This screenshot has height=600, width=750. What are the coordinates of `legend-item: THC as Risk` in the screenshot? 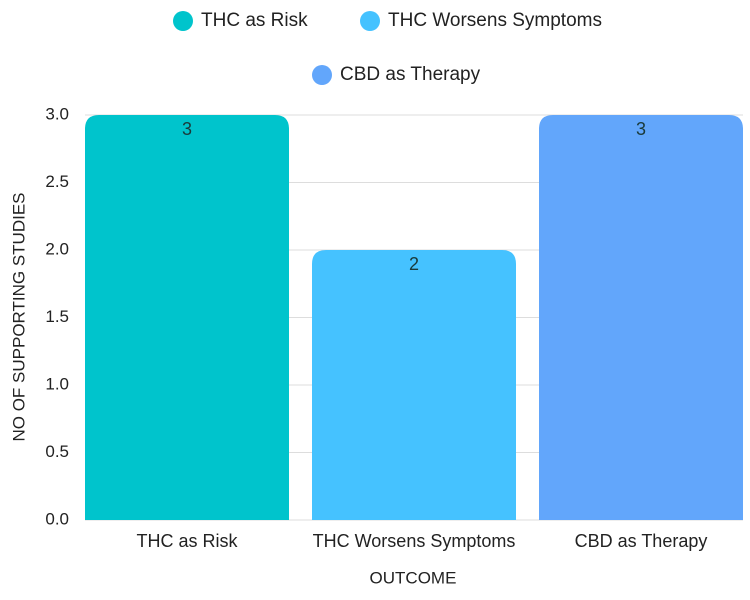 It's located at (240, 20).